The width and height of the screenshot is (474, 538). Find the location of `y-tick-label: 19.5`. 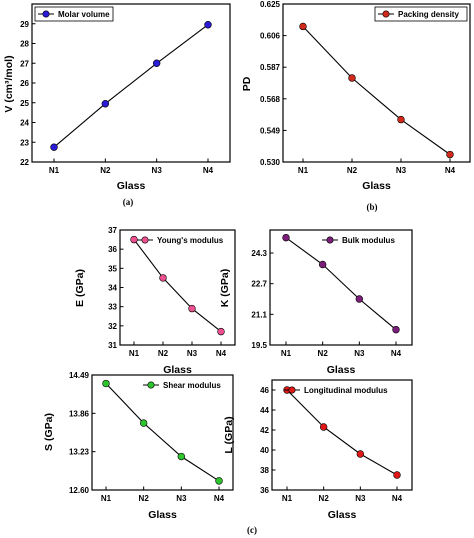

y-tick-label: 19.5 is located at coordinates (259, 345).